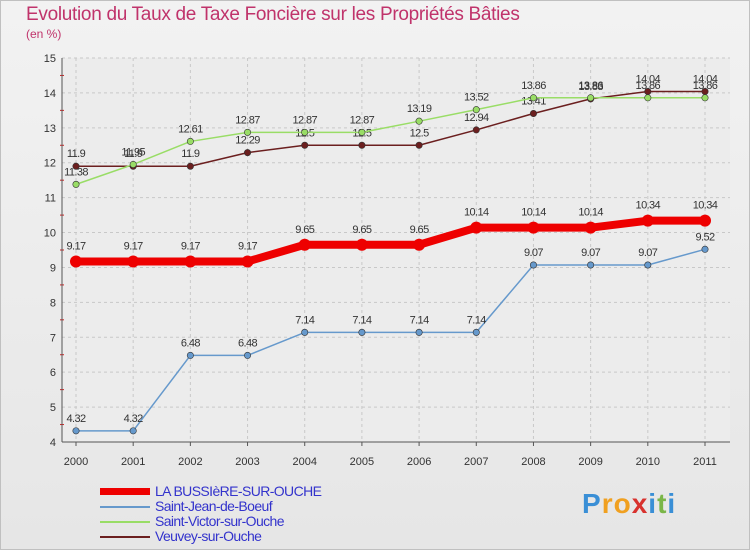  Describe the element at coordinates (705, 462) in the screenshot. I see `x-tick-label: 2011` at that location.